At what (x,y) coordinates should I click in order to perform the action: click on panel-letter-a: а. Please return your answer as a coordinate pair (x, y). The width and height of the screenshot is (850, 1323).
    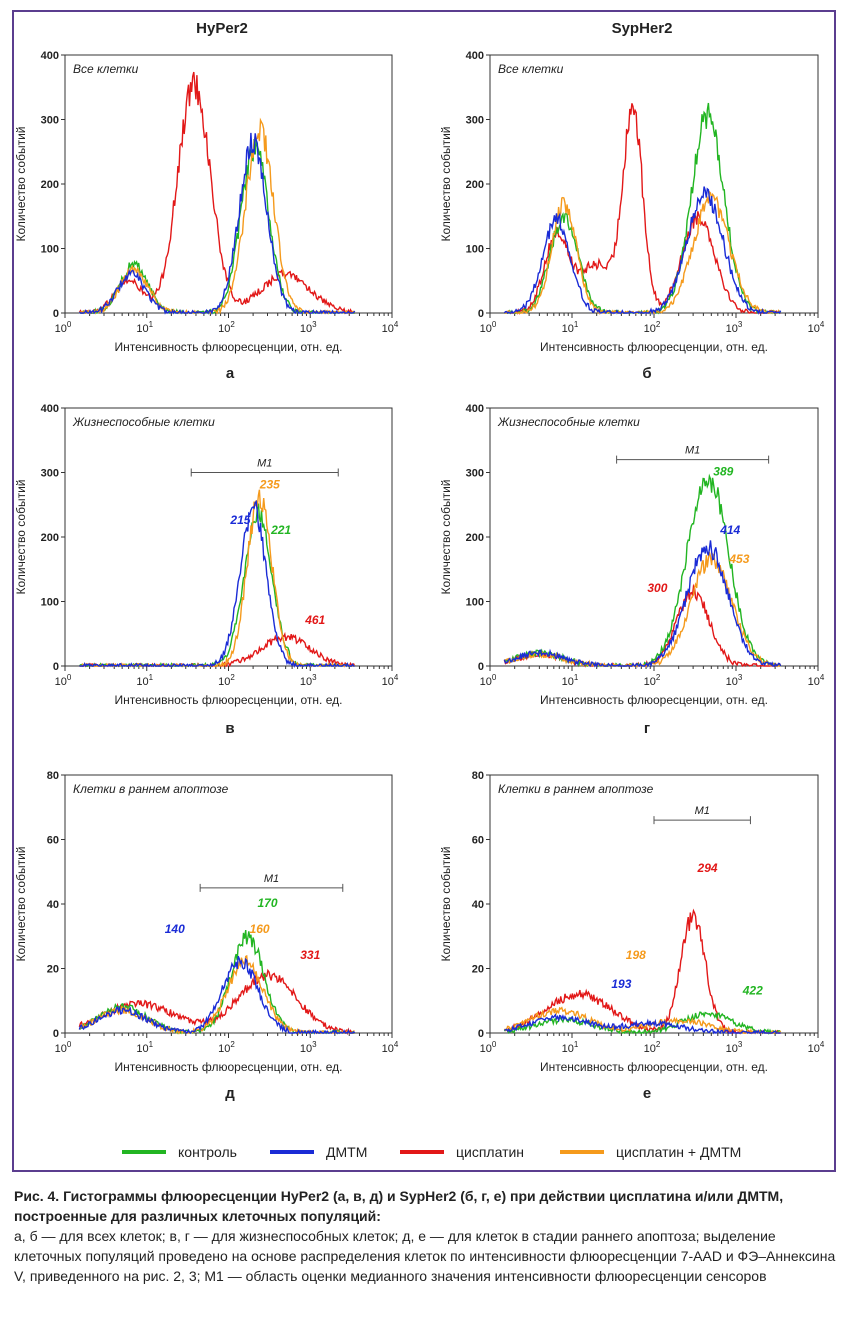
    Looking at the image, I should click on (230, 373).